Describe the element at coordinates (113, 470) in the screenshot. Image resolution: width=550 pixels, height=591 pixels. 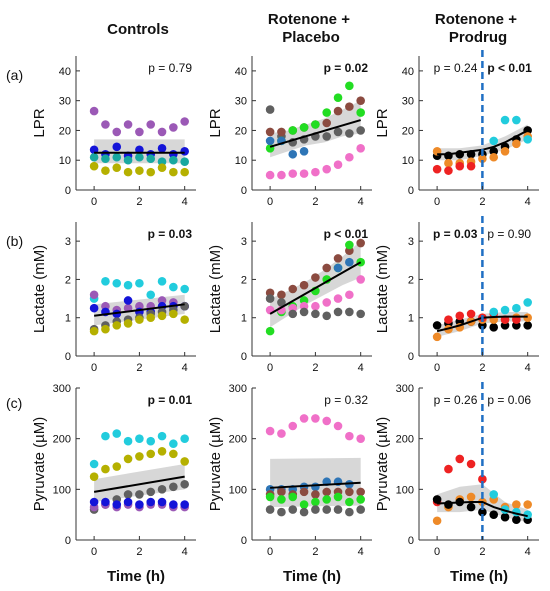
I see `panel-2-0: 0 100 200 300 0 2 4 Pyruvate (µM) p = 0.01` at that location.